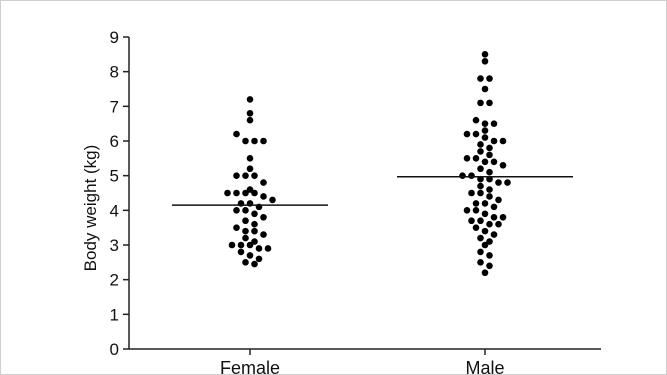  I want to click on y-tick-label: 0, so click(114, 349).